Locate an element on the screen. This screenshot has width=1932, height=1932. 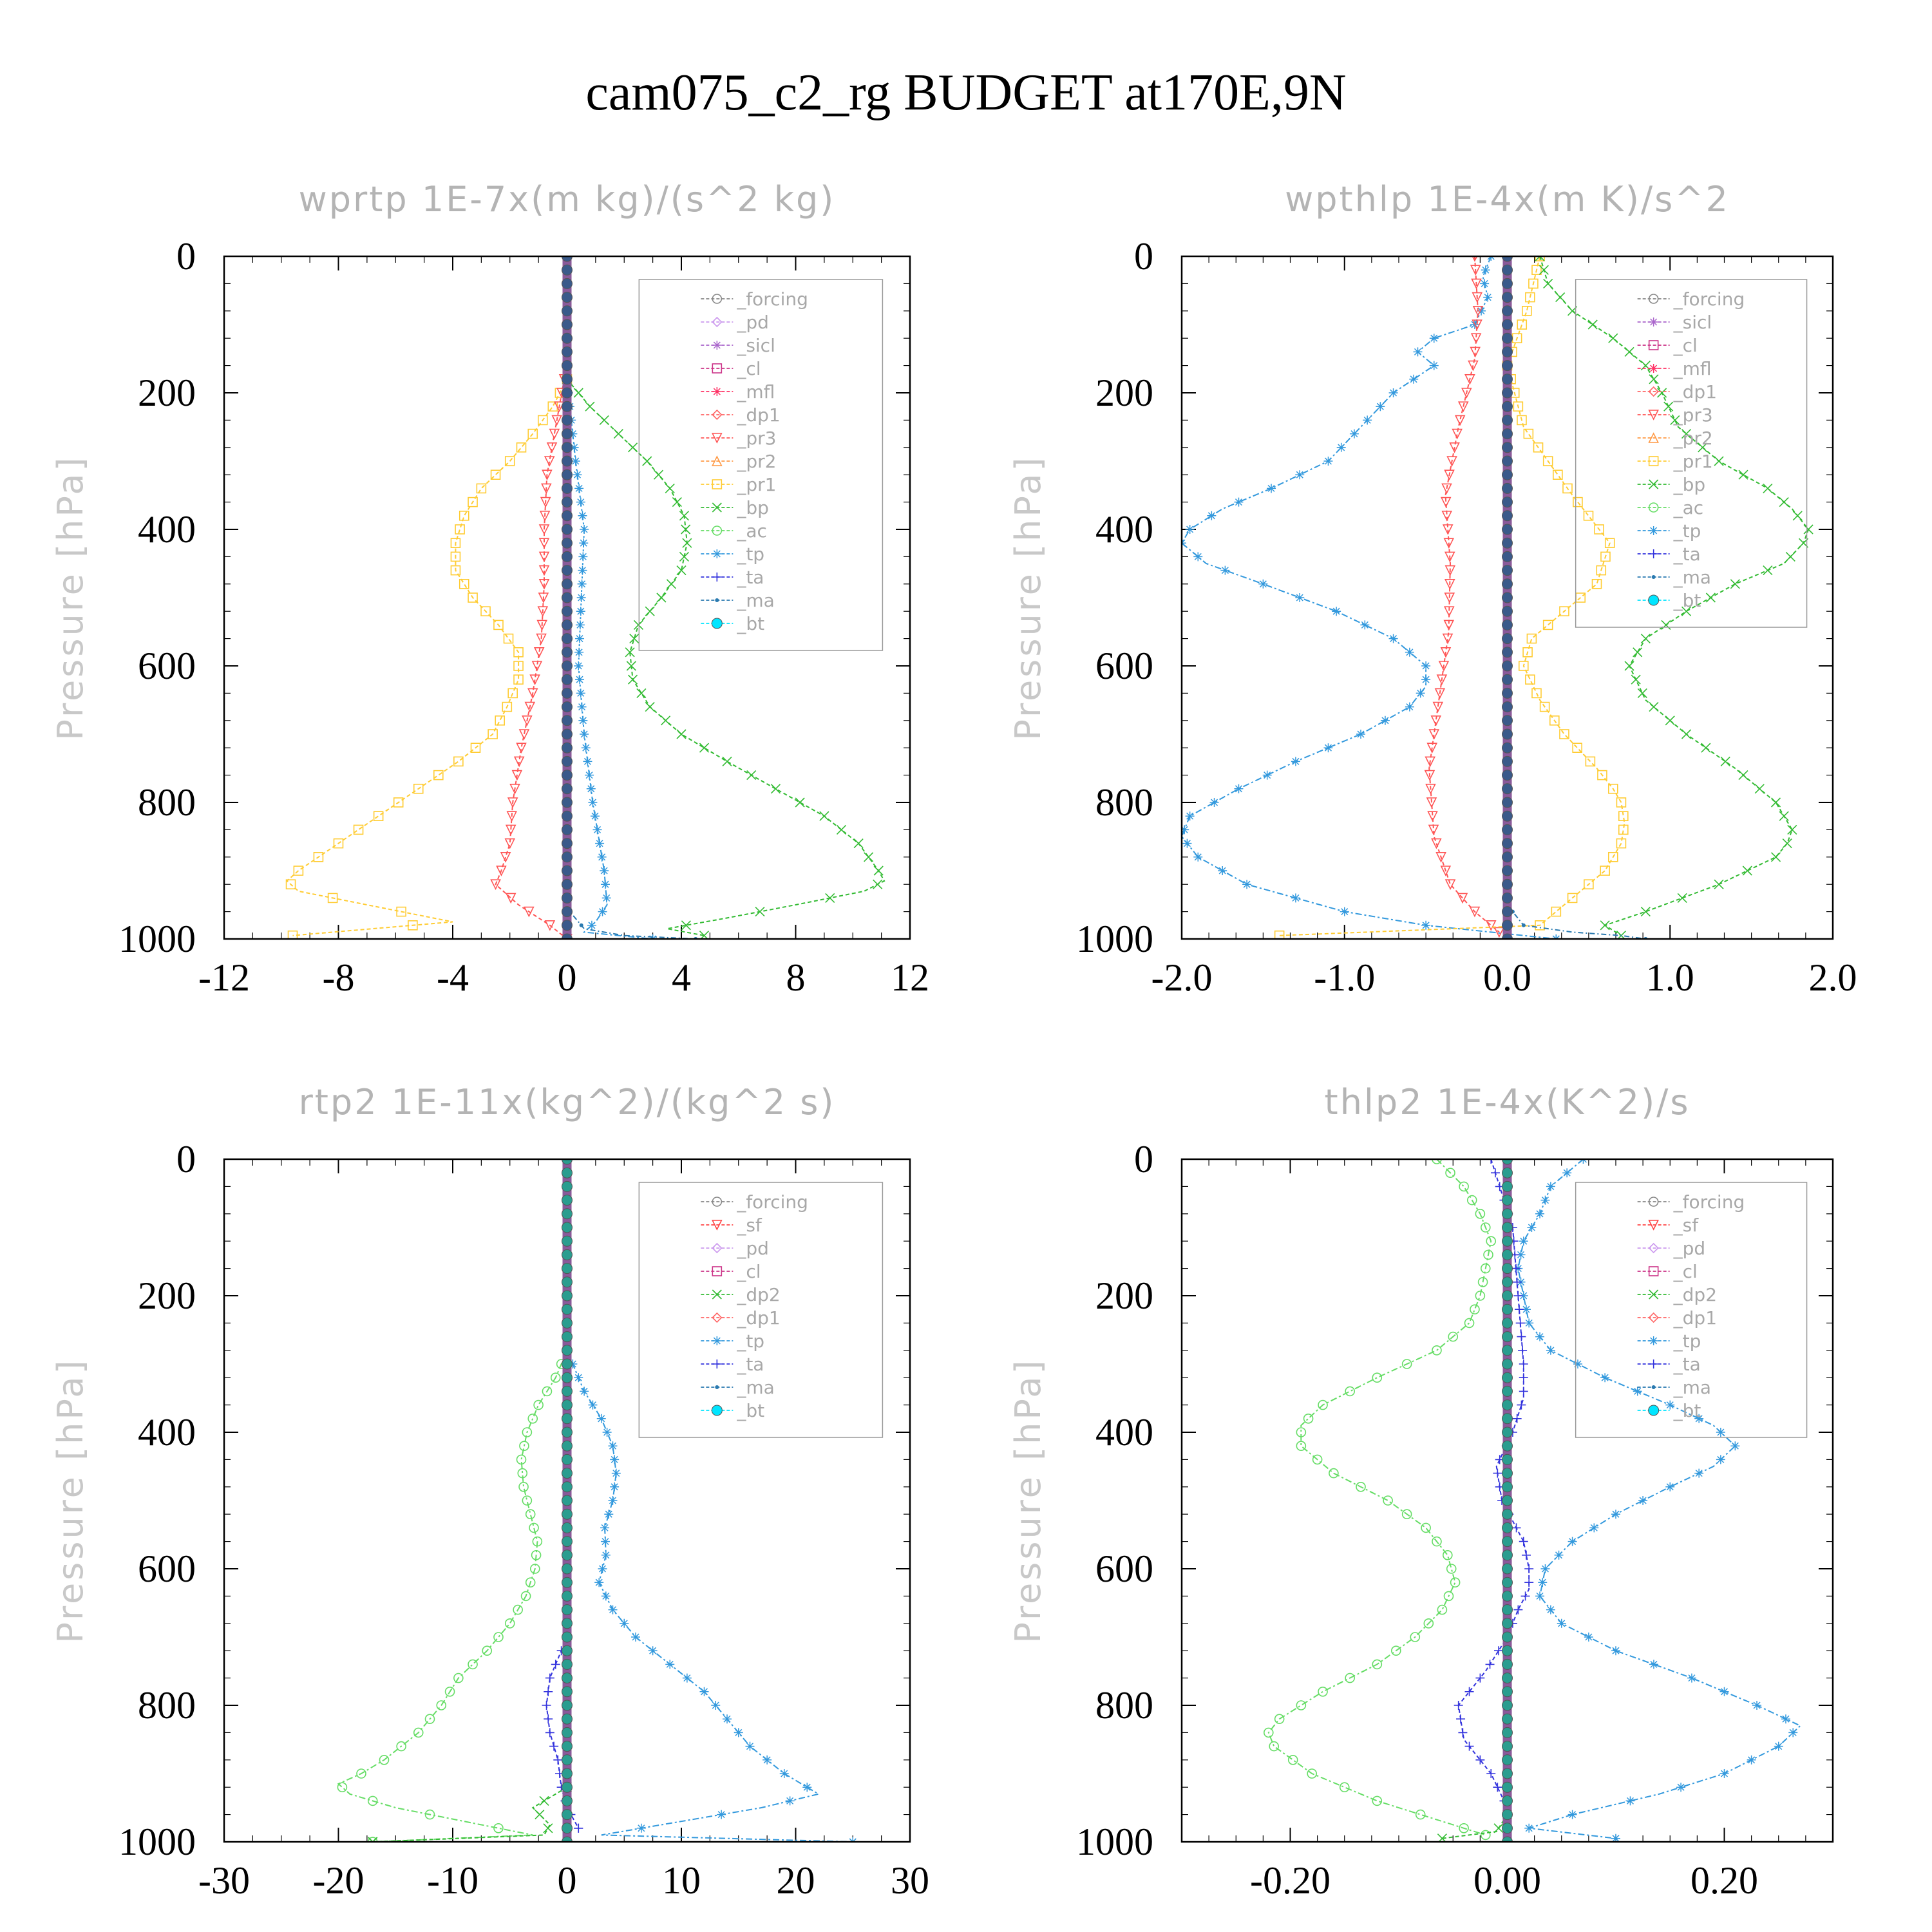
legend-entry: _pd is located at coordinates (735, 1249).